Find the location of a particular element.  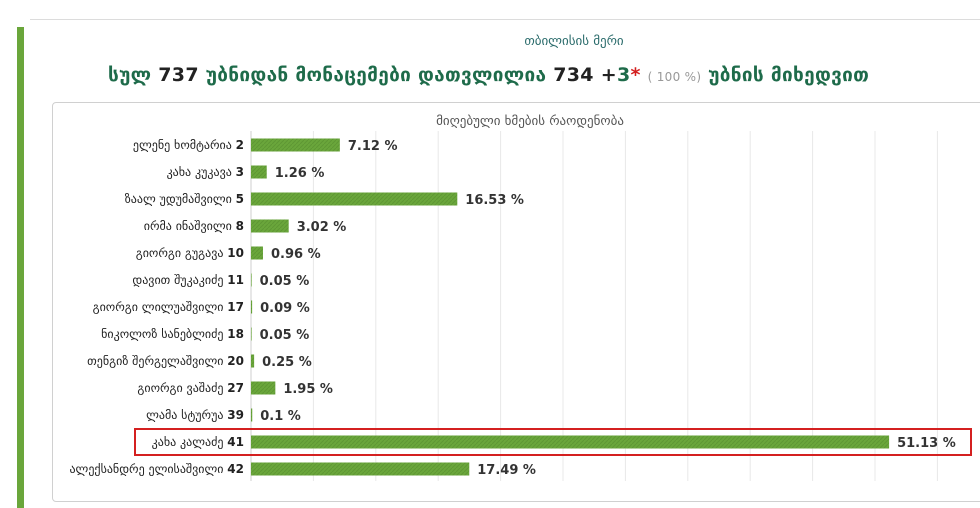

headline-counted-number: 734 is located at coordinates (573, 75).